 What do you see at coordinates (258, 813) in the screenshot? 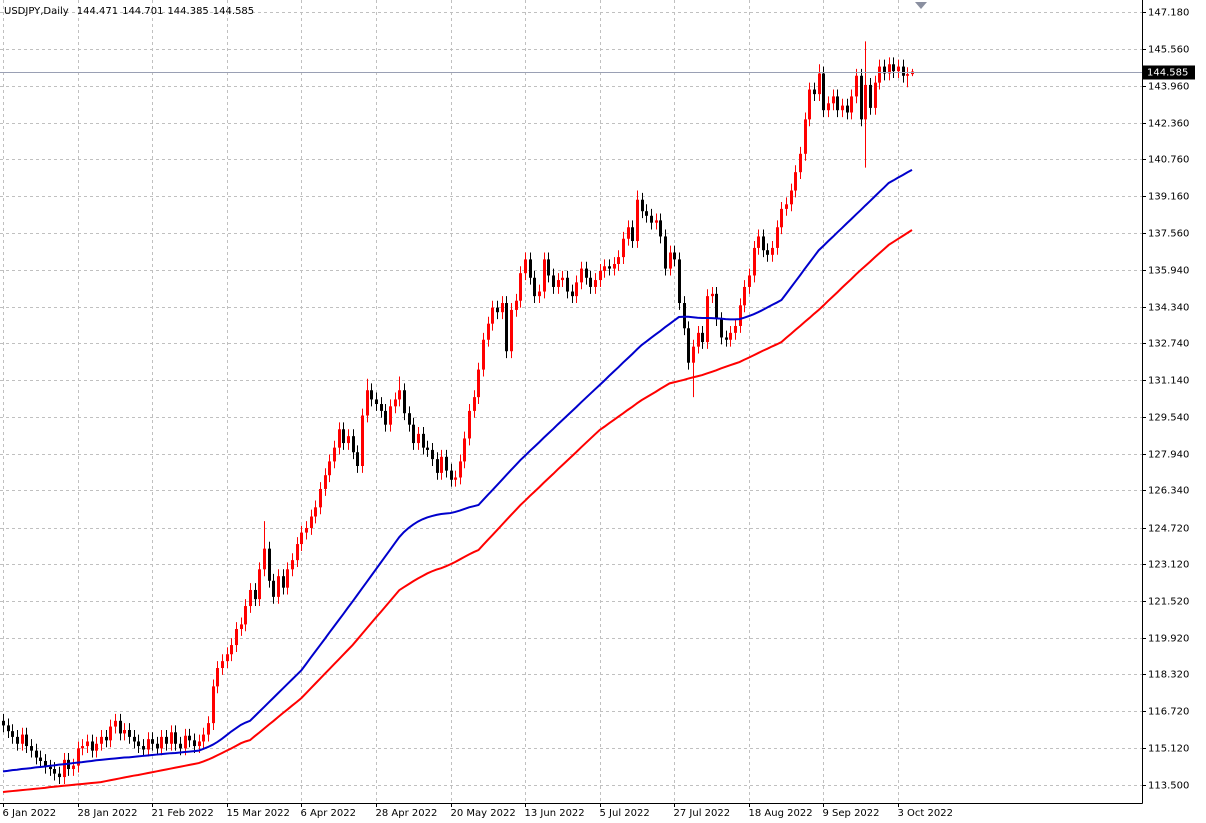
I see `x-tick-label: 15 Mar 2022` at bounding box center [258, 813].